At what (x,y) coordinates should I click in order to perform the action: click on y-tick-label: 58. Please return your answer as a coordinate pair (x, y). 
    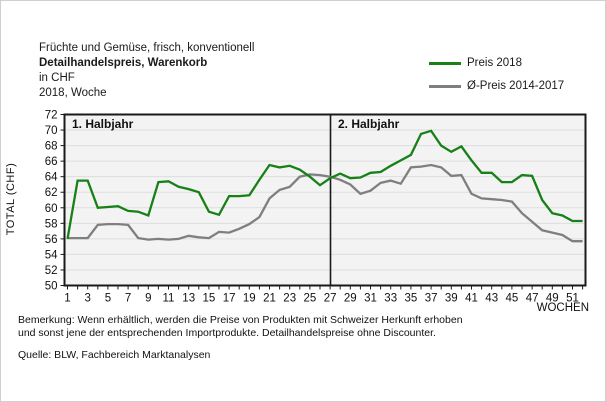
    Looking at the image, I should click on (51, 224).